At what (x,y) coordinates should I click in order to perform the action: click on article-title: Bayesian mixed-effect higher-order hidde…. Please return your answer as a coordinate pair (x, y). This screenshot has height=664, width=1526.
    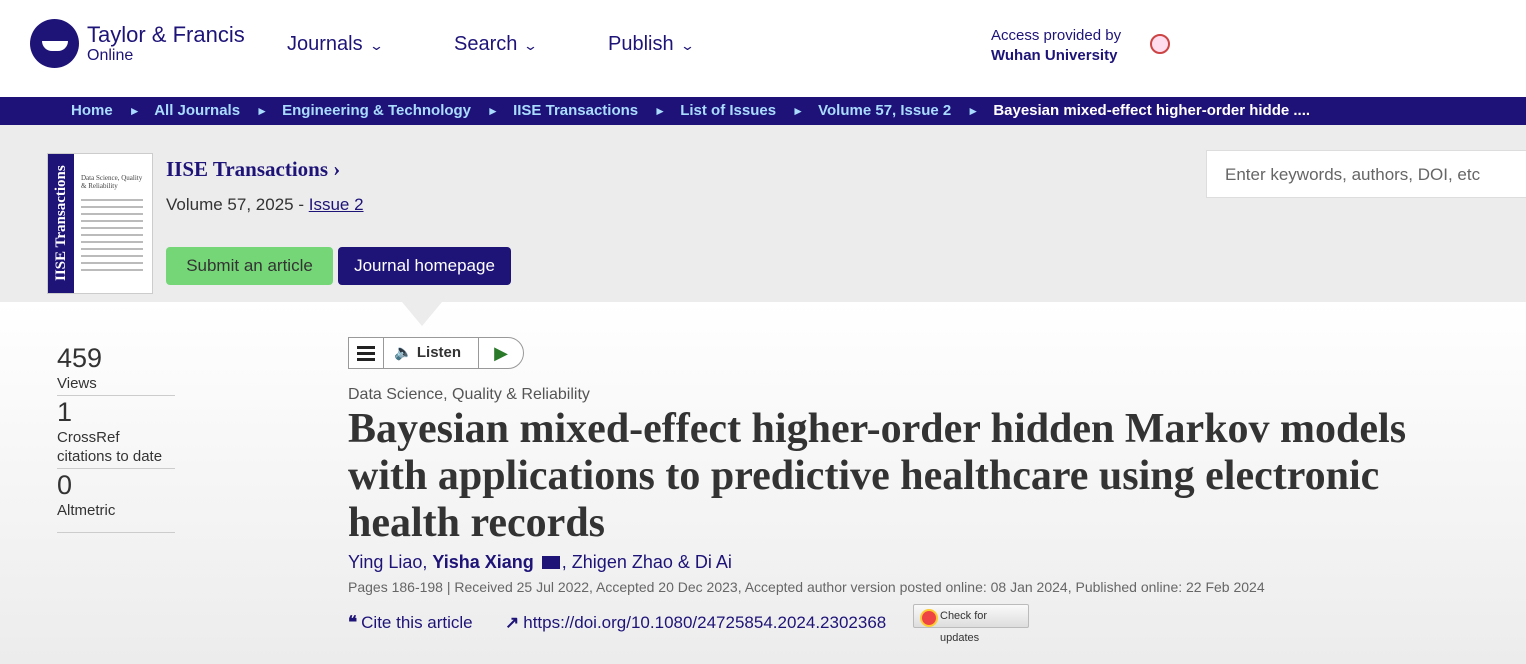
    Looking at the image, I should click on (877, 476).